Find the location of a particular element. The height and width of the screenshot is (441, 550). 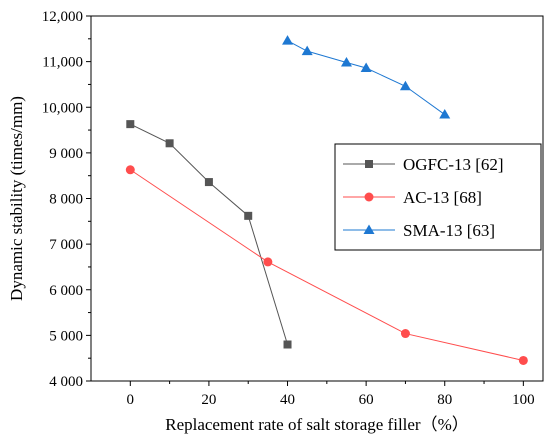

series-triangle is located at coordinates (366, 77).